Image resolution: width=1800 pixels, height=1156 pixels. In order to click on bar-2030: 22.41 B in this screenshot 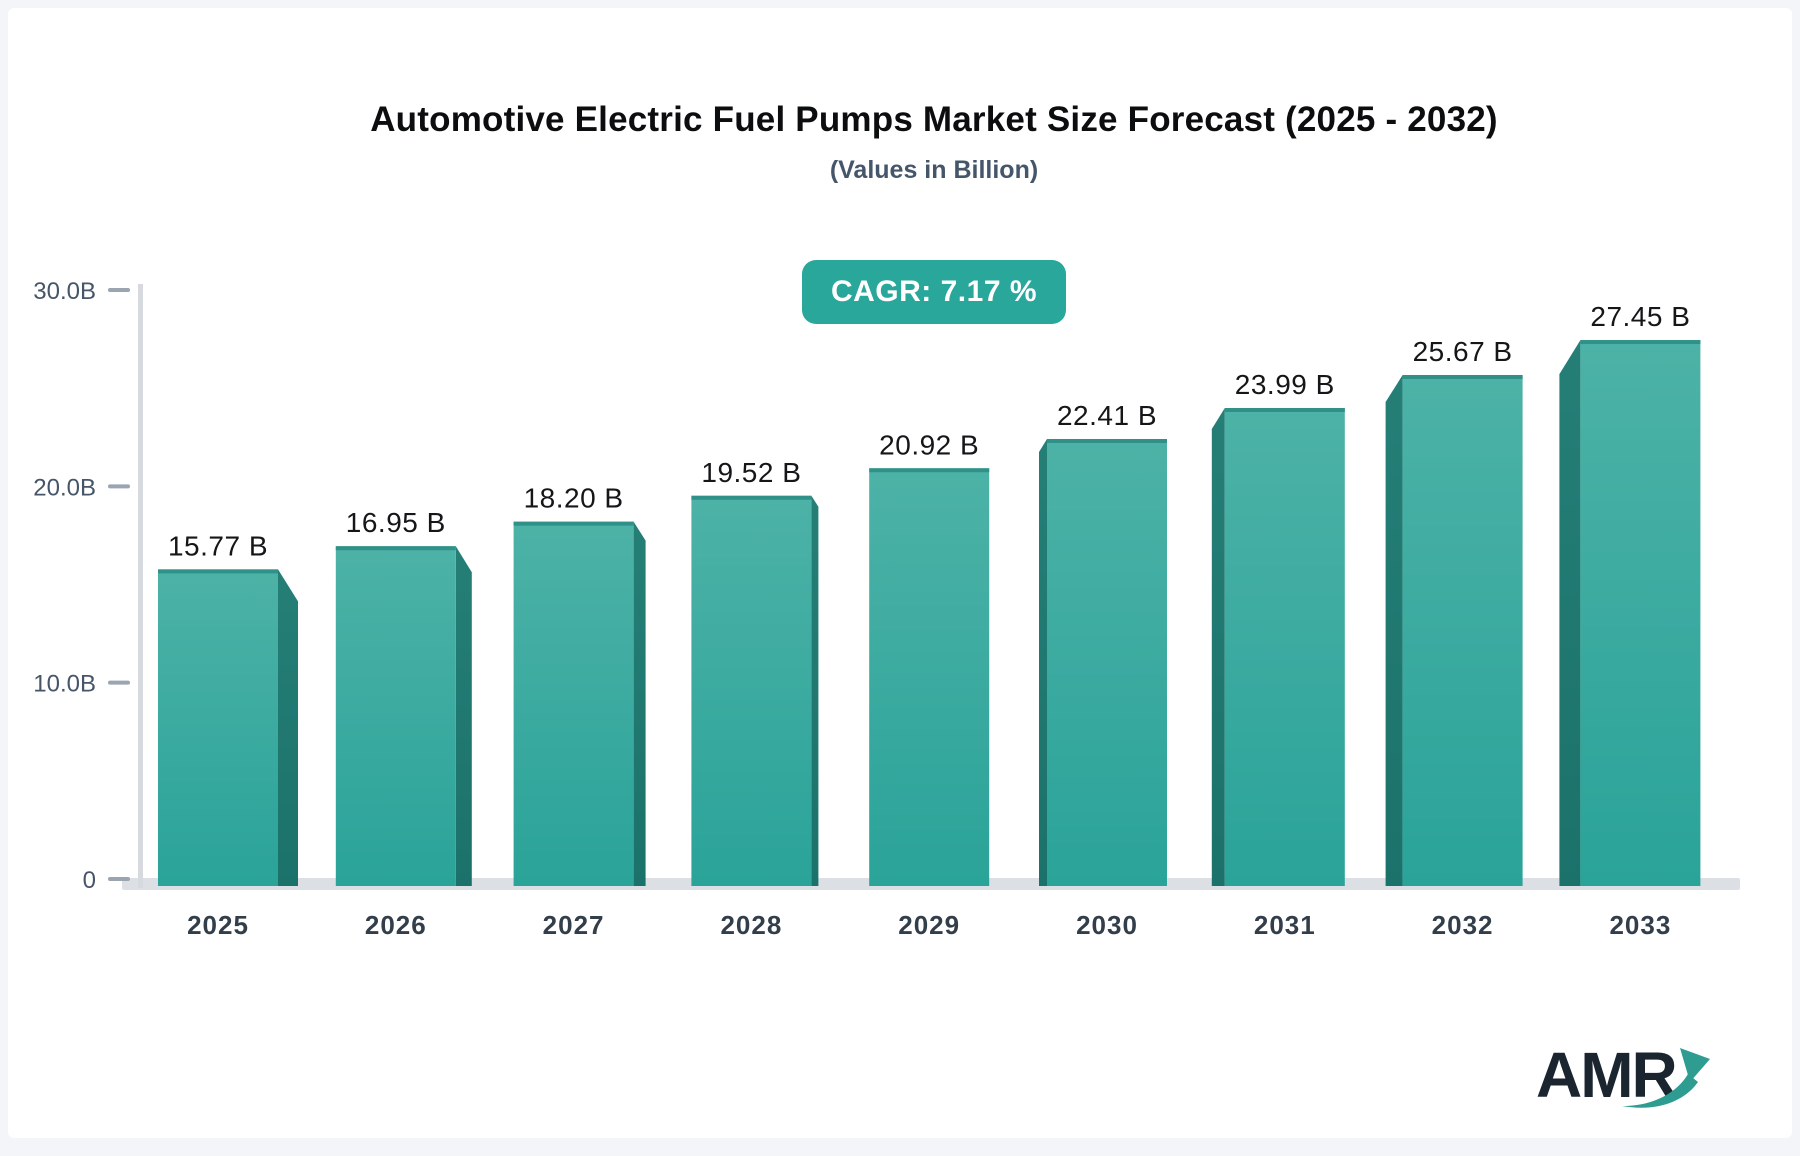, I will do `click(1103, 643)`.